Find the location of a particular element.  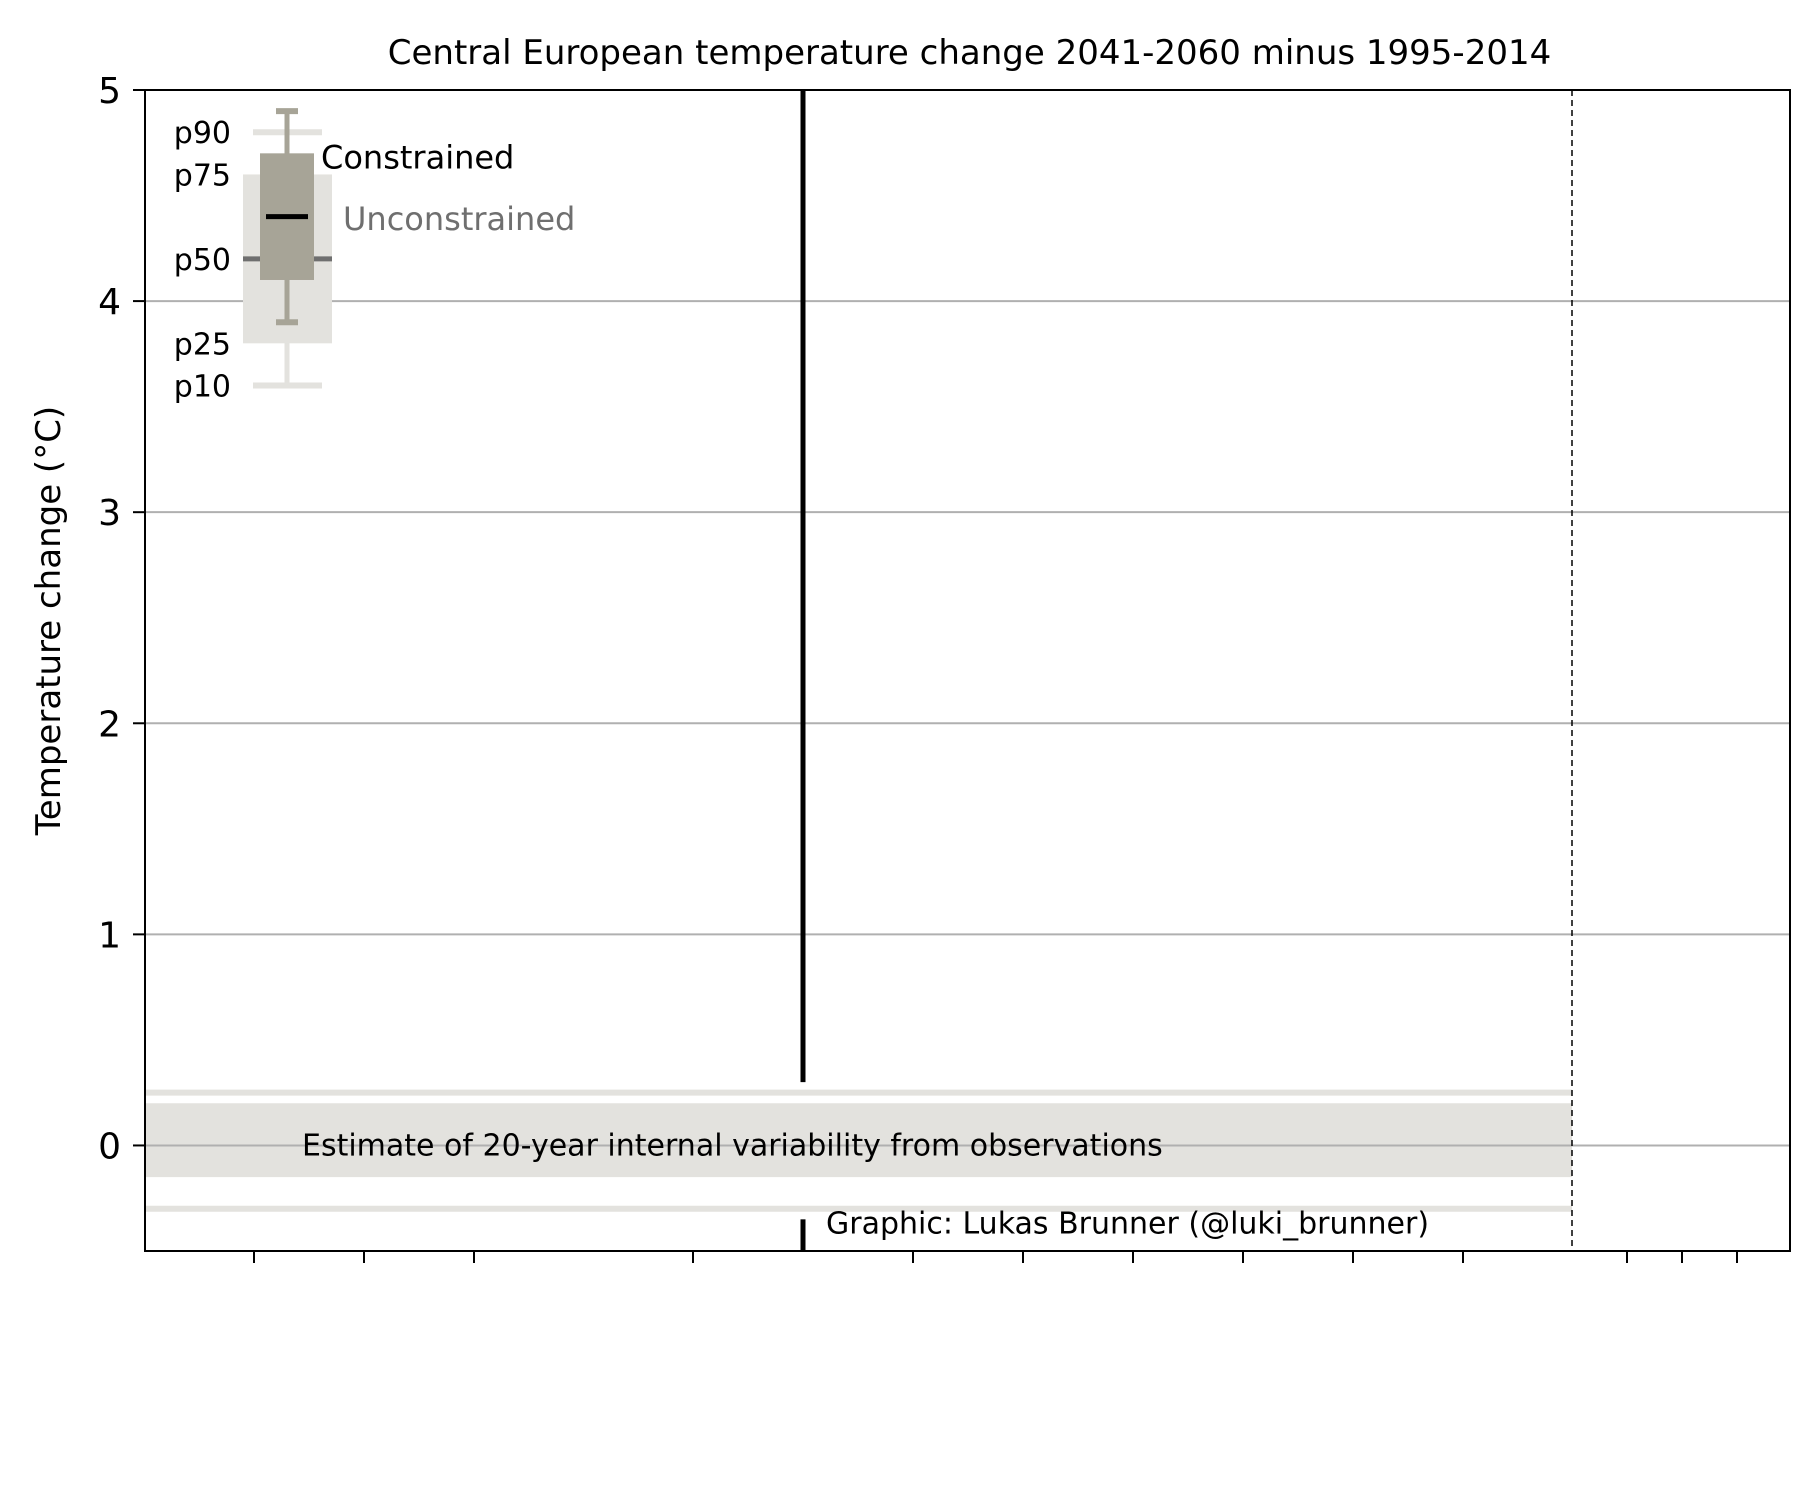

constrained-label: Constrained is located at coordinates (417, 158).